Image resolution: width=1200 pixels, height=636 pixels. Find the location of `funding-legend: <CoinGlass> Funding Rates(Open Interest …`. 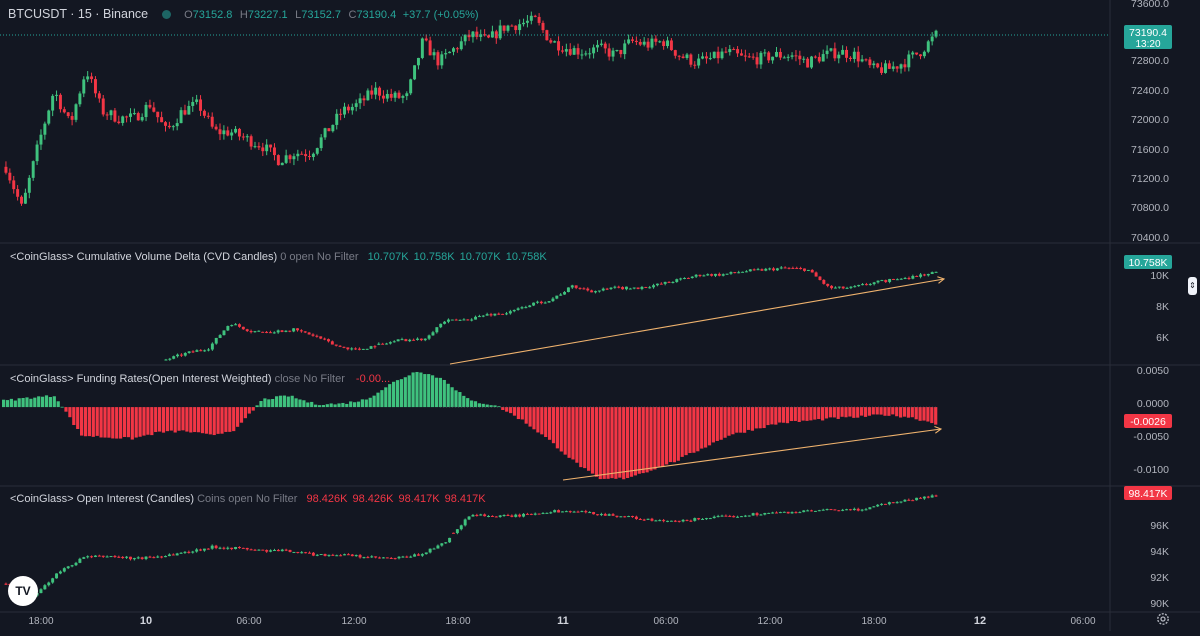

funding-legend: <CoinGlass> Funding Rates(Open Interest … is located at coordinates (200, 379).